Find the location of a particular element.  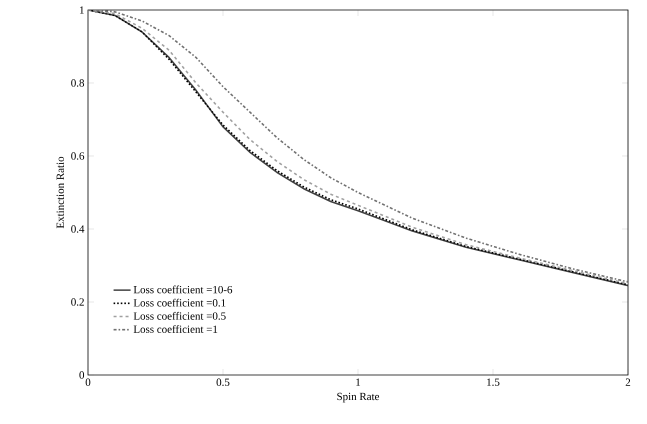

y-tick-label: 0.4 is located at coordinates (77, 229).